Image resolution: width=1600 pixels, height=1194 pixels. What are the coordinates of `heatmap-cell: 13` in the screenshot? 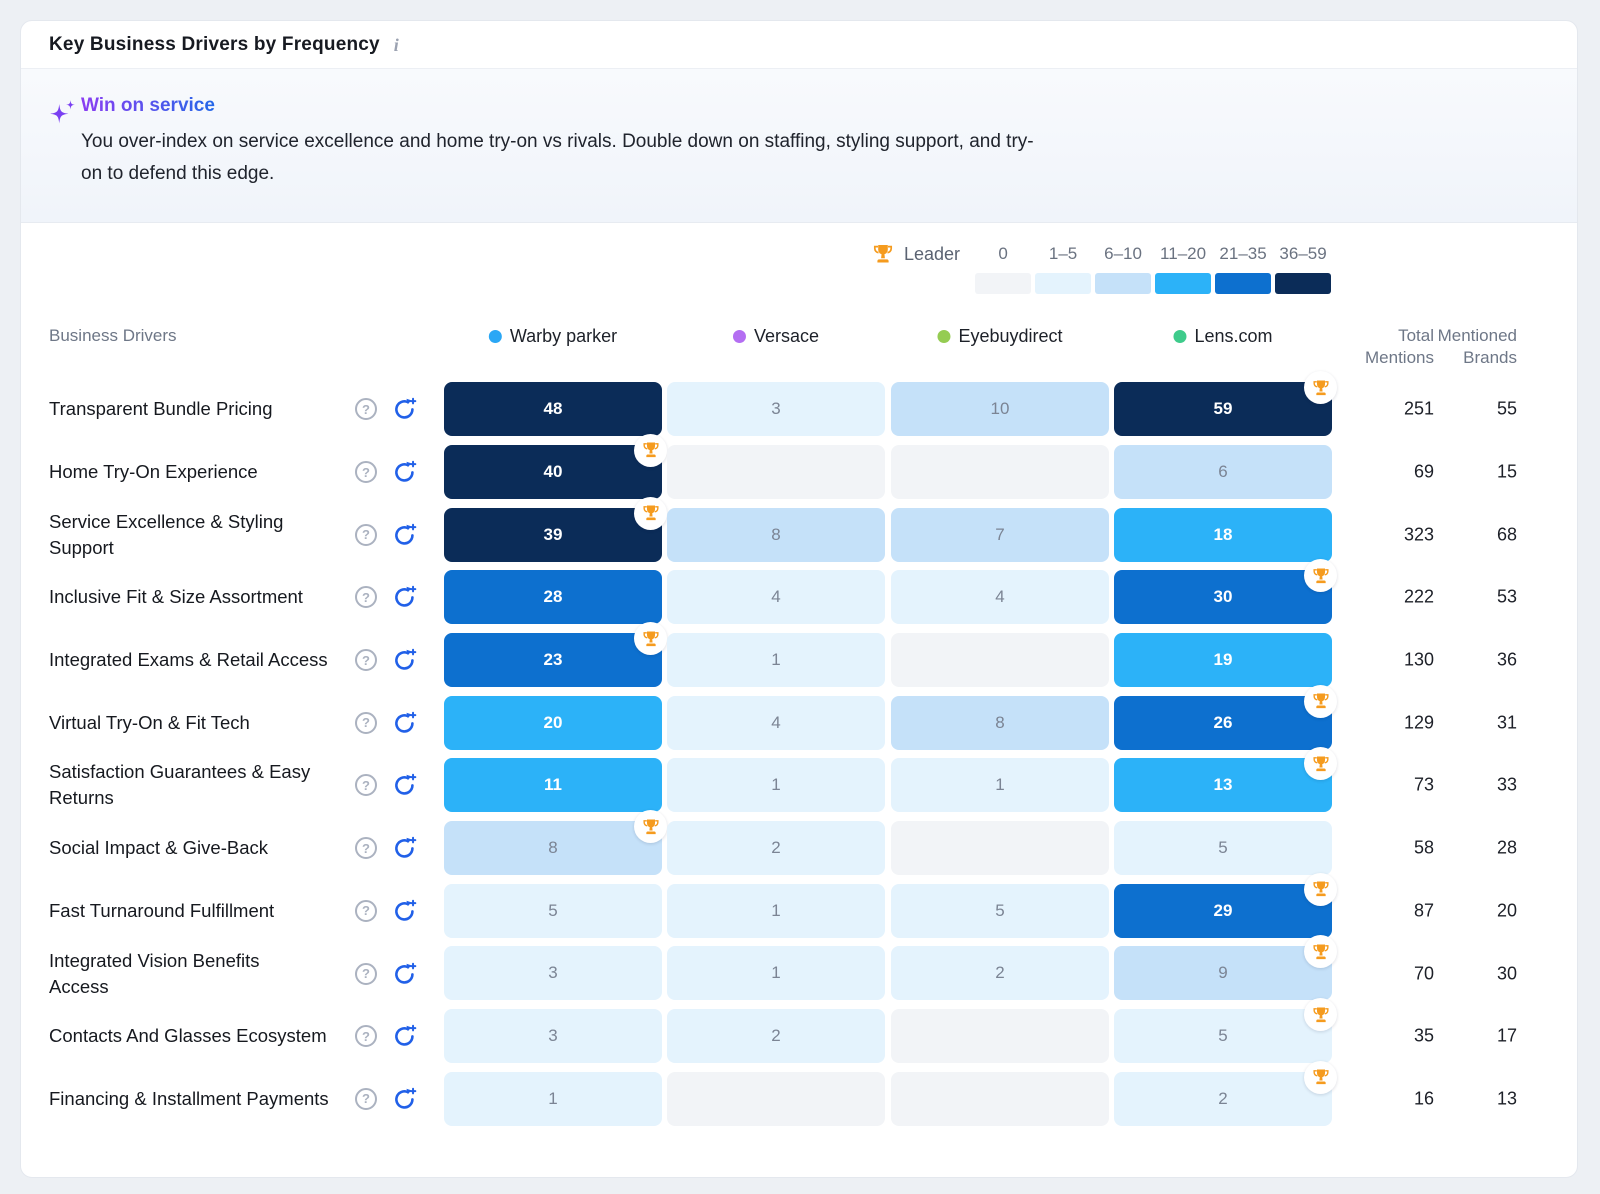 It's located at (1225, 780).